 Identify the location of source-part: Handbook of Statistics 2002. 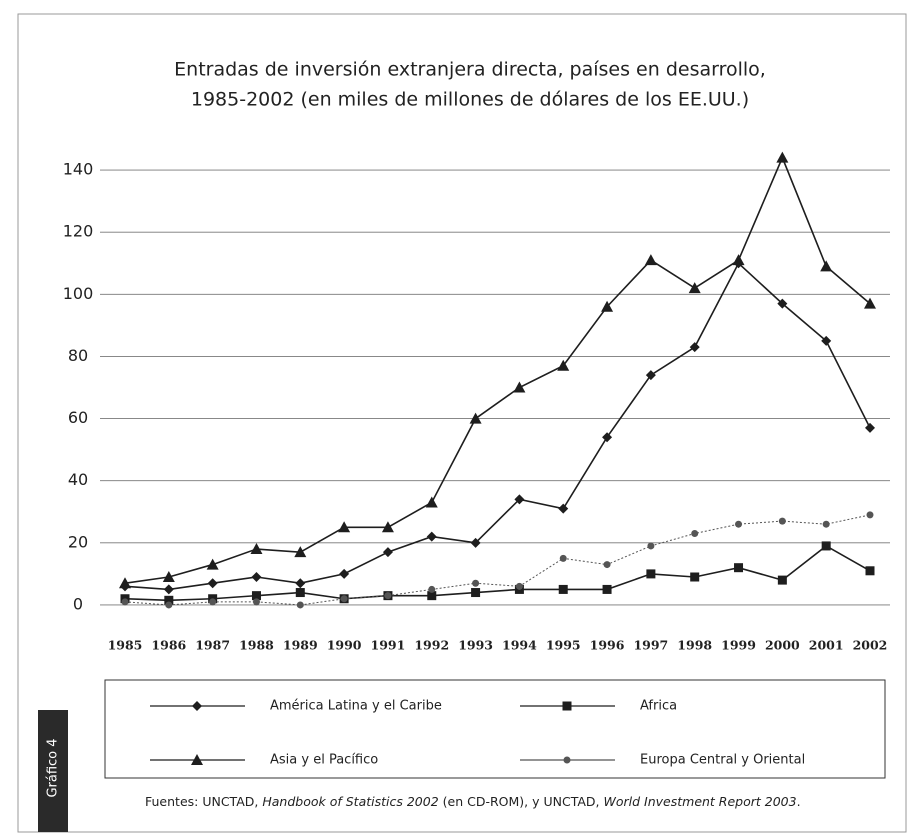
(350, 801).